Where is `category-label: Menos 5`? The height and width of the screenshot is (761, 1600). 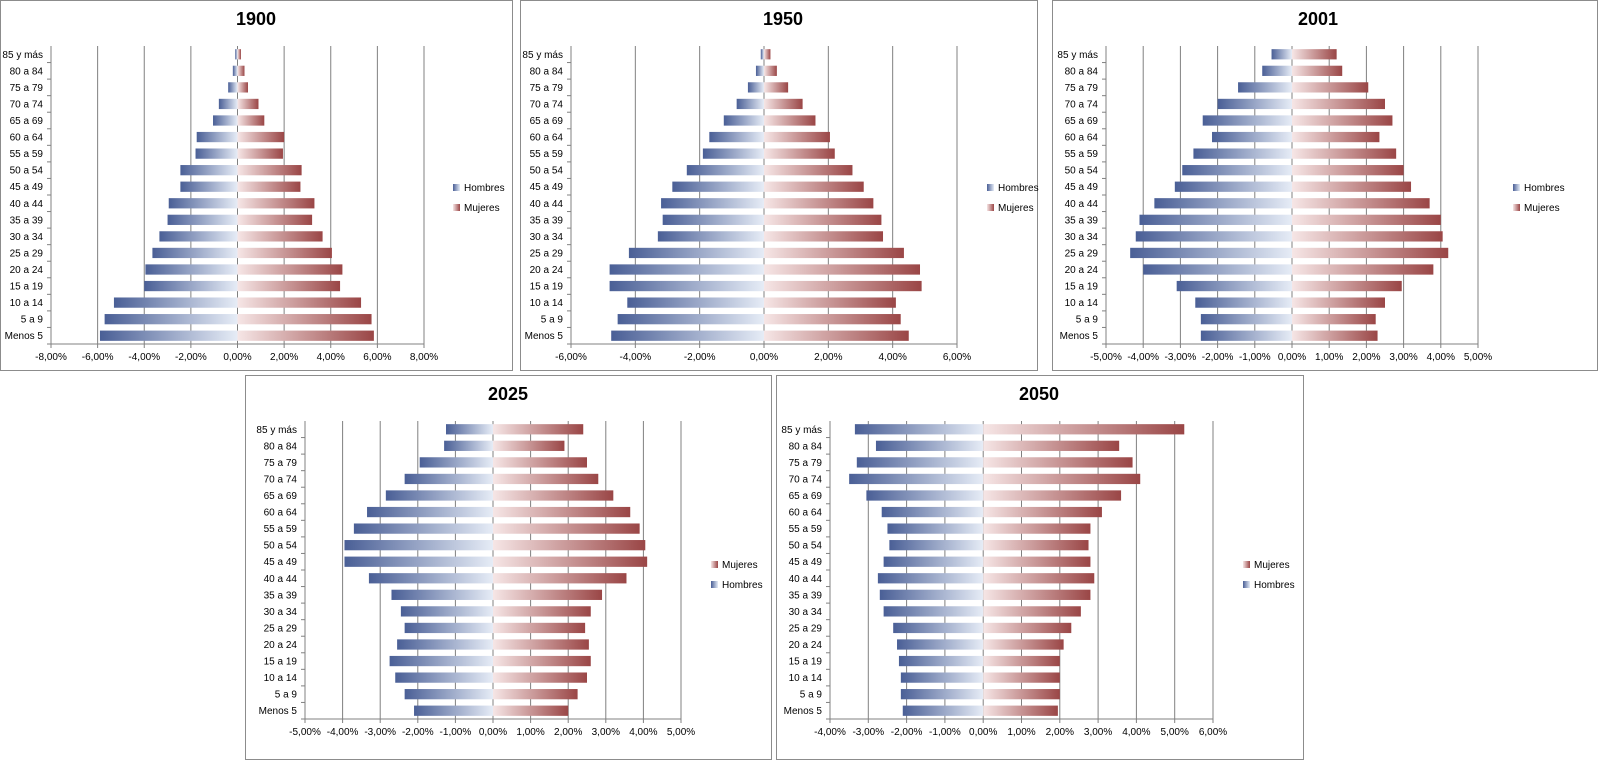
category-label: Menos 5 is located at coordinates (24, 336).